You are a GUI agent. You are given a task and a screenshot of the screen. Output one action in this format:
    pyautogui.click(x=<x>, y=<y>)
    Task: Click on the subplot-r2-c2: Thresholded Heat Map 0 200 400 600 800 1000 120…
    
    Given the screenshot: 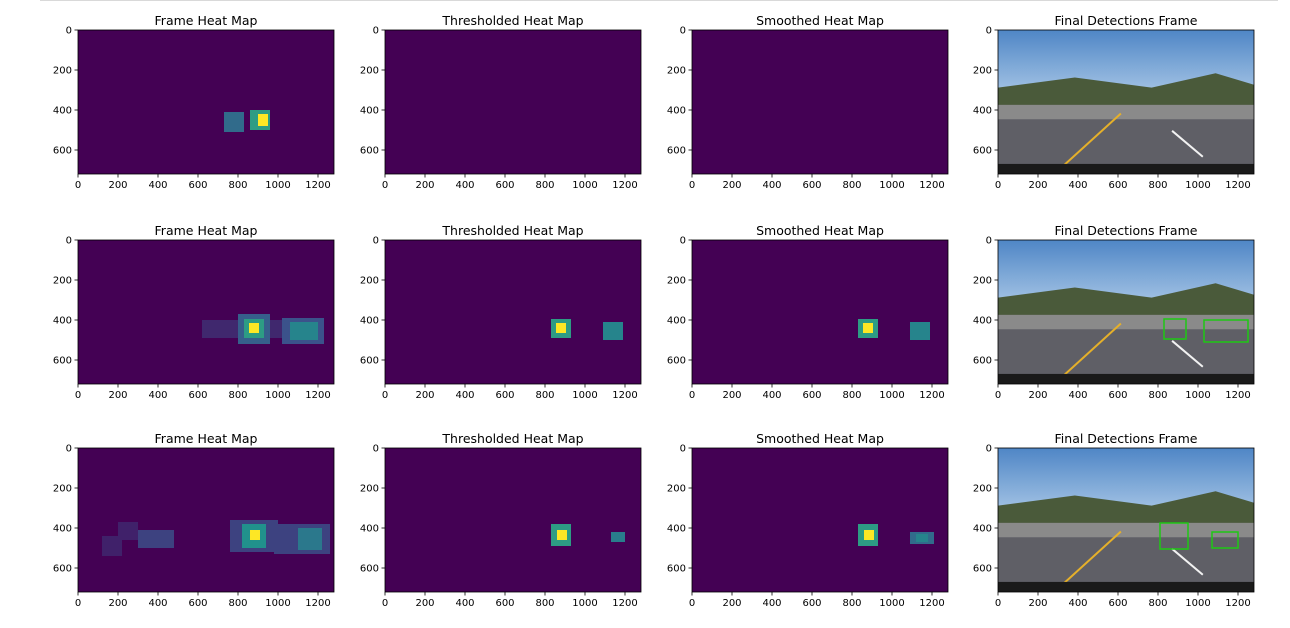 What is the action you would take?
    pyautogui.click(x=501, y=312)
    